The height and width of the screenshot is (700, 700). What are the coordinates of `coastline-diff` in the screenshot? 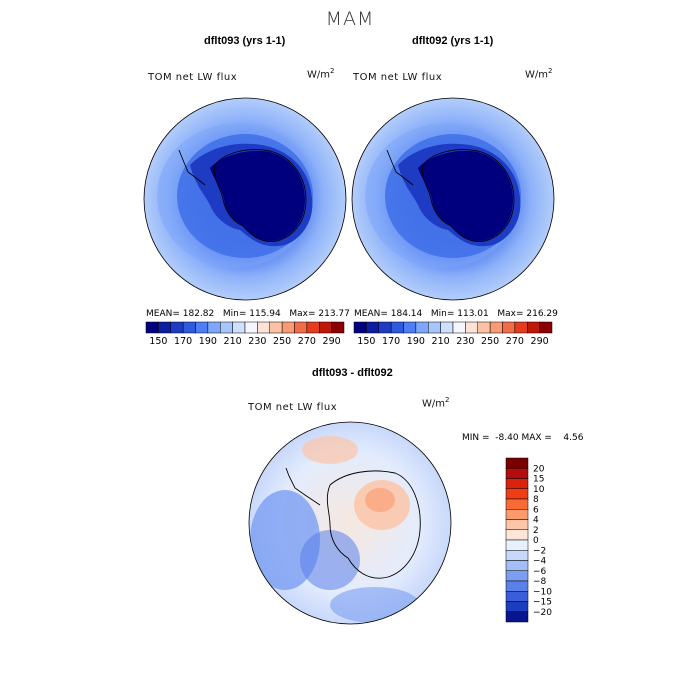 It's located at (353, 523).